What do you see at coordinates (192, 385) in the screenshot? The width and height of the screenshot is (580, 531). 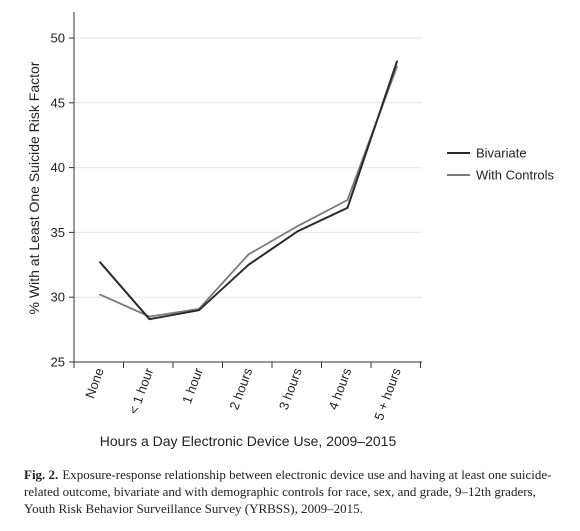 I see `x-tick-label-2: 1 hour` at bounding box center [192, 385].